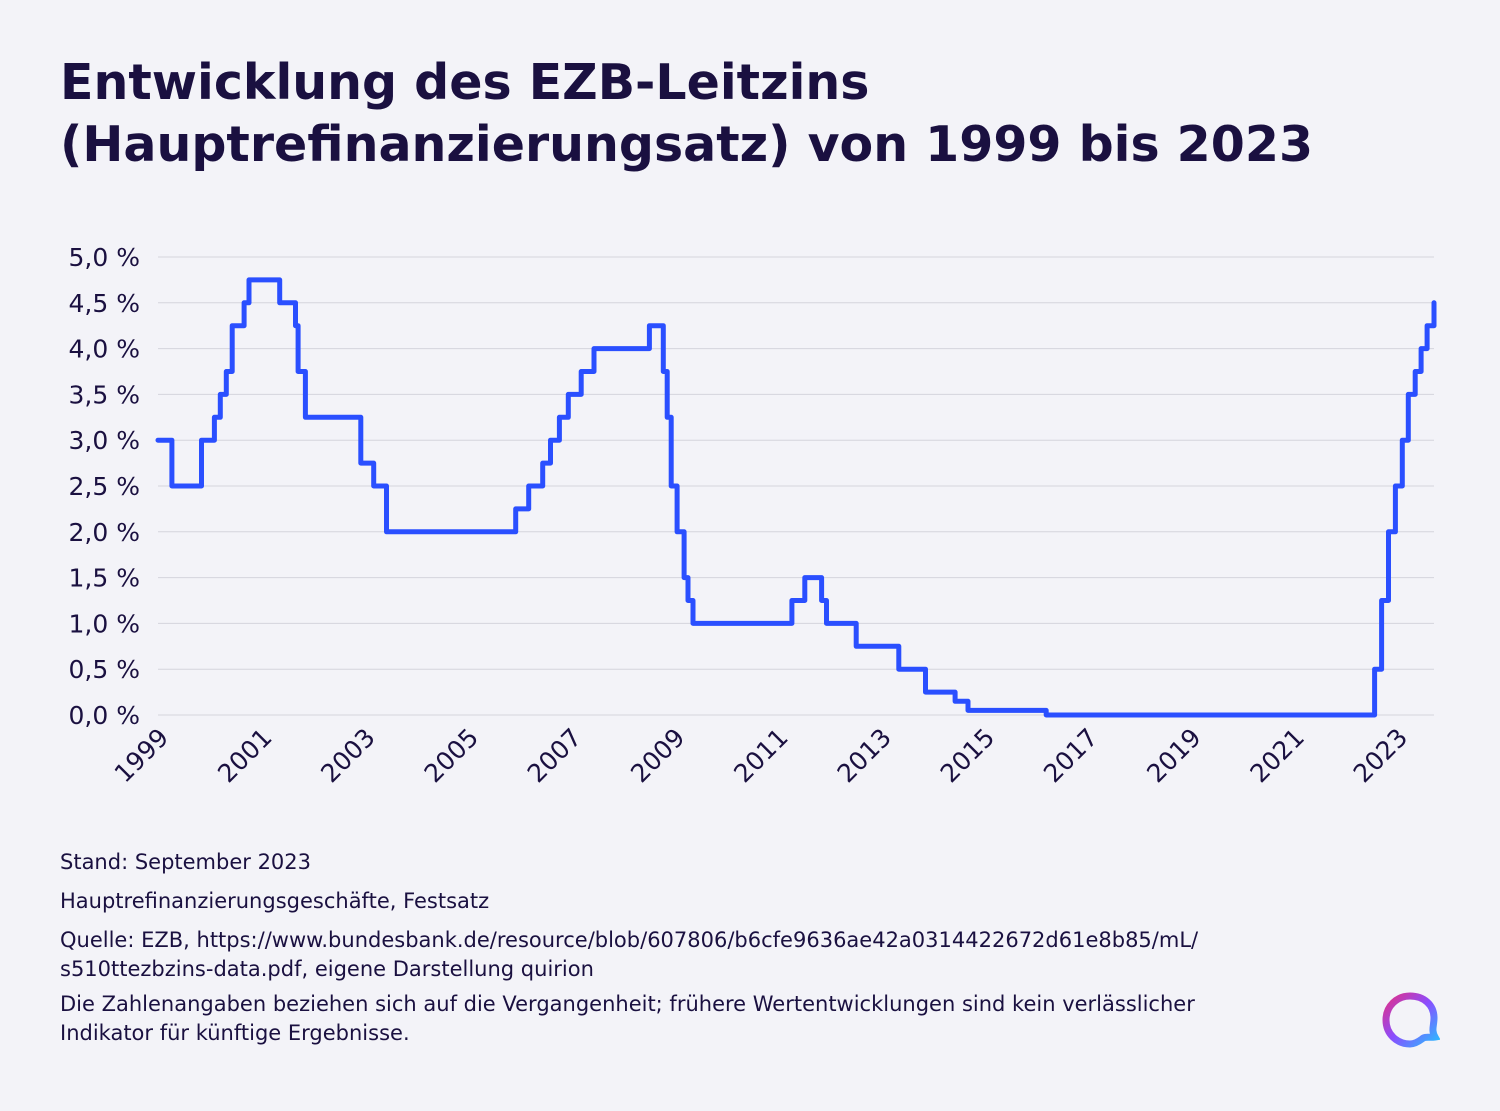  What do you see at coordinates (104, 394) in the screenshot?
I see `y-tick-label: 3,5 %` at bounding box center [104, 394].